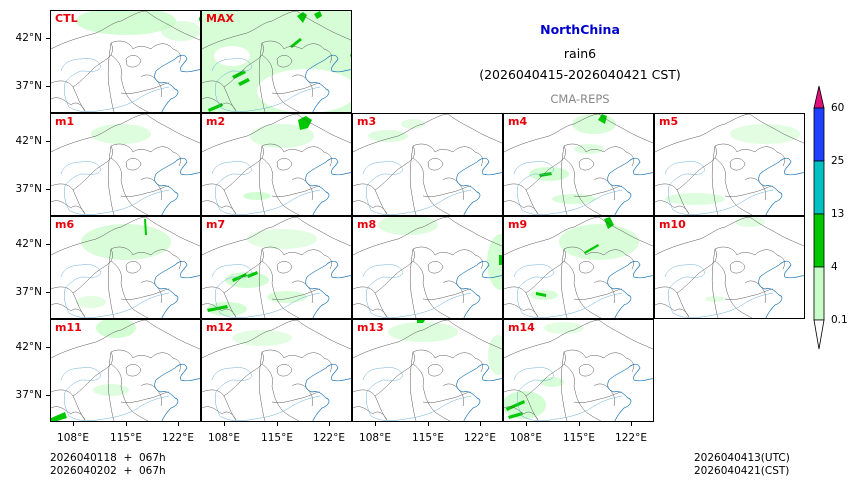 The image size is (860, 490). Describe the element at coordinates (367, 224) in the screenshot. I see `panel-label: m8` at that location.